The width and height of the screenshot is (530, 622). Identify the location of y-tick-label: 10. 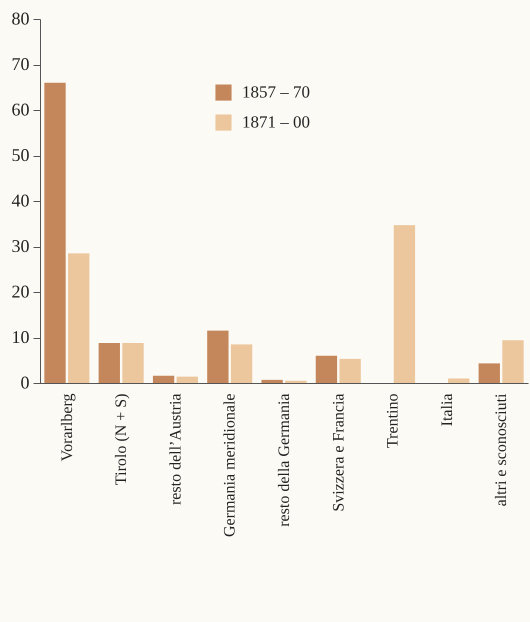
(21, 337).